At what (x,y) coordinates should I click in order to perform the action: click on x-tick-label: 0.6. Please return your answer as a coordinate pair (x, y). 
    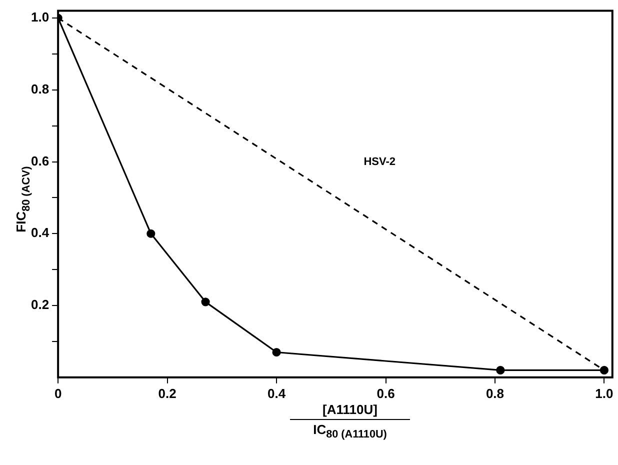
    Looking at the image, I should click on (385, 393).